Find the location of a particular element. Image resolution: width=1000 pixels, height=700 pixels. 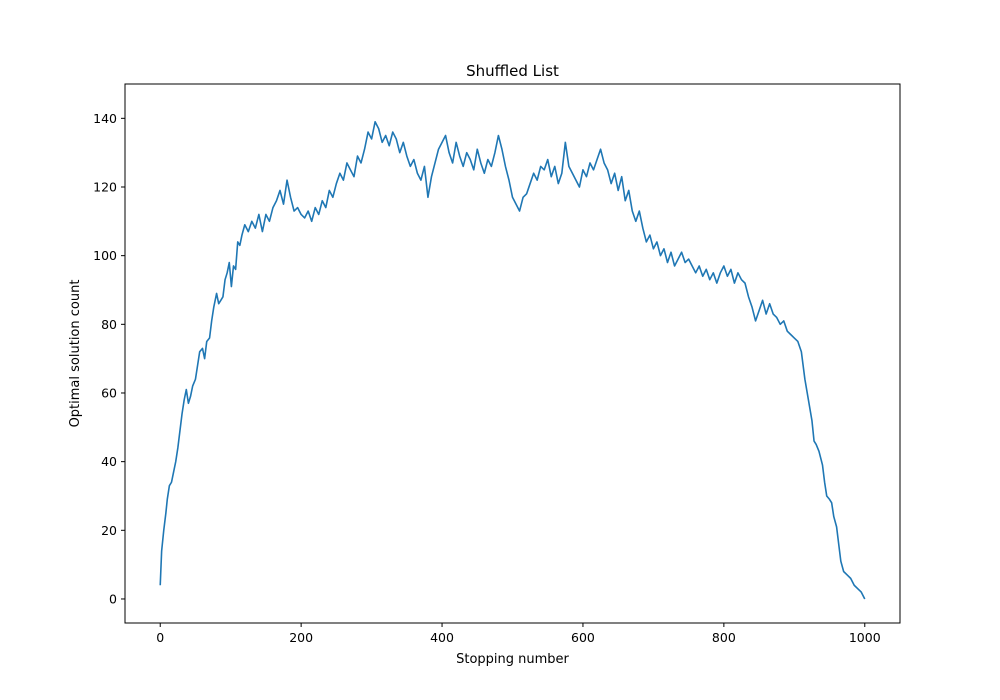

y-tick-label: 120 is located at coordinates (105, 186).